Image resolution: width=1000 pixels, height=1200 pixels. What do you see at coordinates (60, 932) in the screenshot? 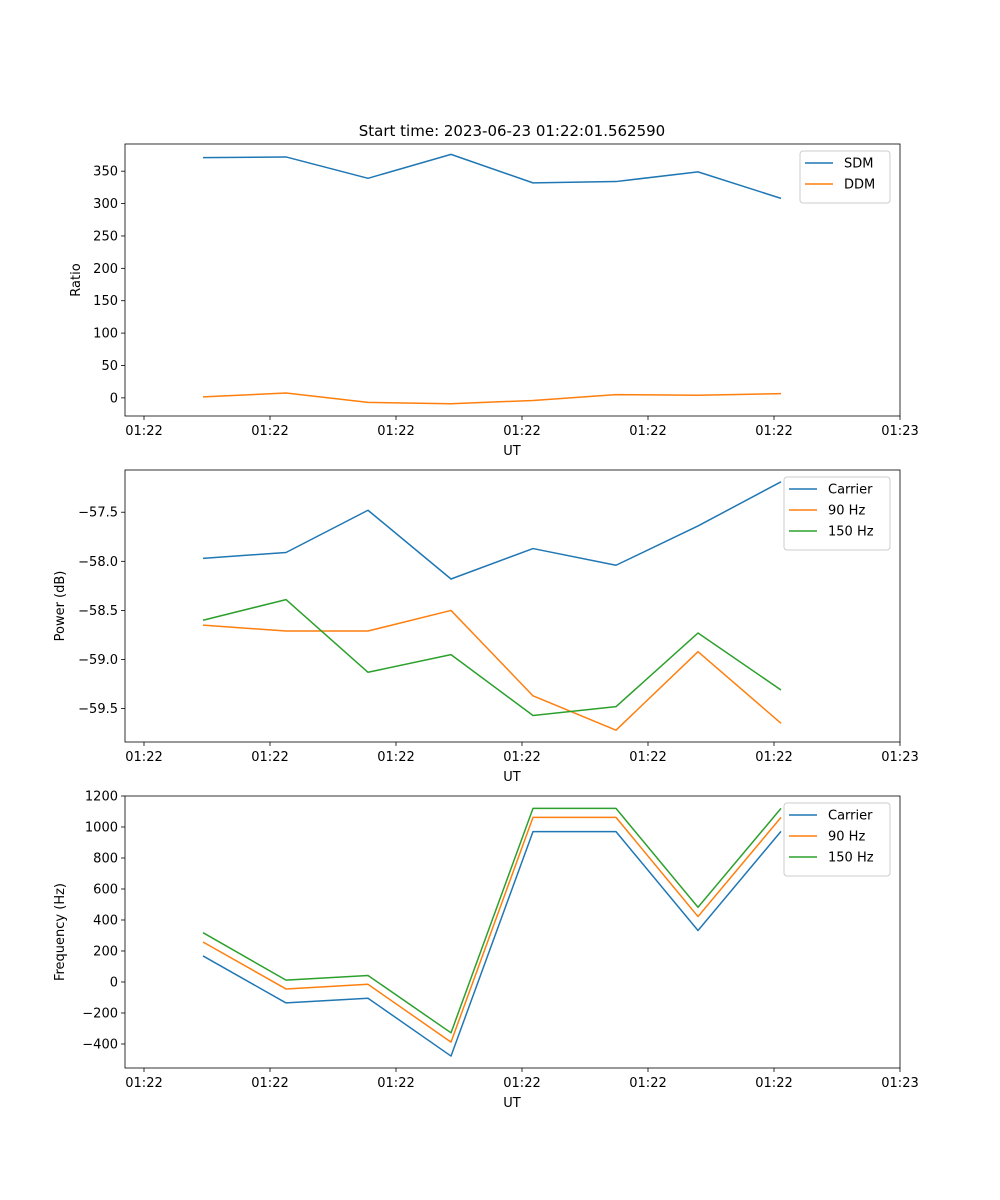
I see `y-axis-label: Frequency (Hz)` at bounding box center [60, 932].